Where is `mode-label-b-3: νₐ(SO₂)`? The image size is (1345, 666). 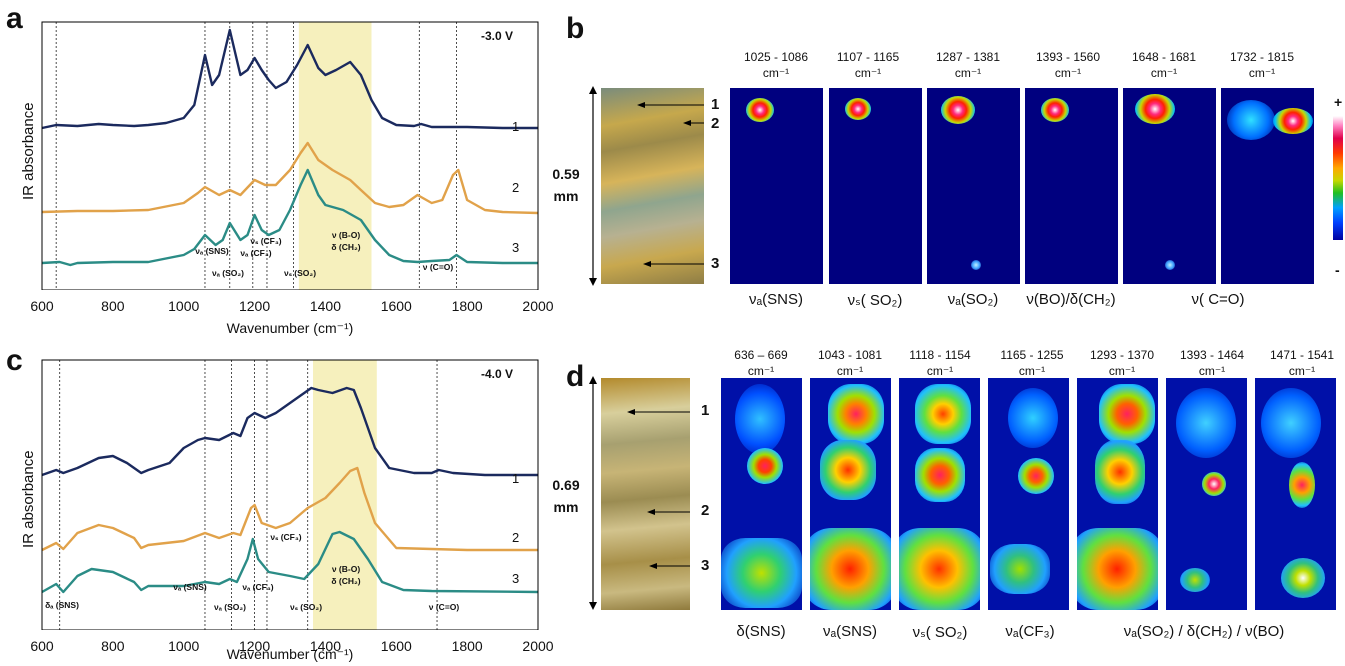 mode-label-b-3: νₐ(SO₂) is located at coordinates (973, 299).